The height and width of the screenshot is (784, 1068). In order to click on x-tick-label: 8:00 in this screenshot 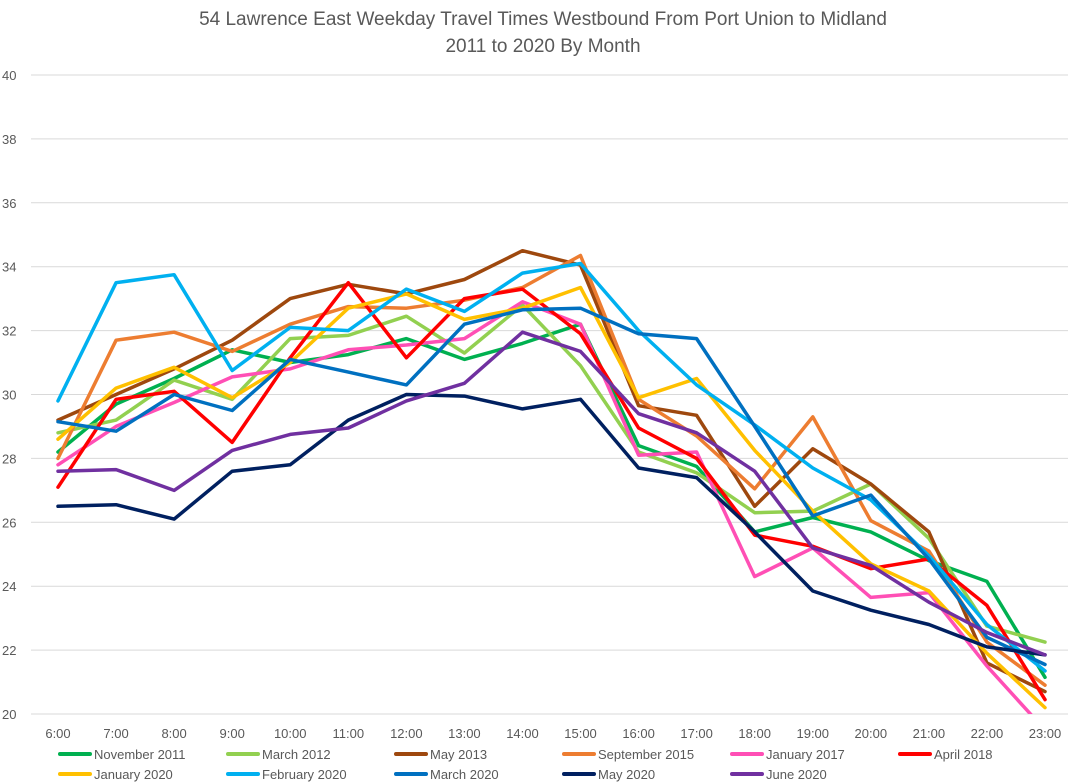, I will do `click(173, 733)`.